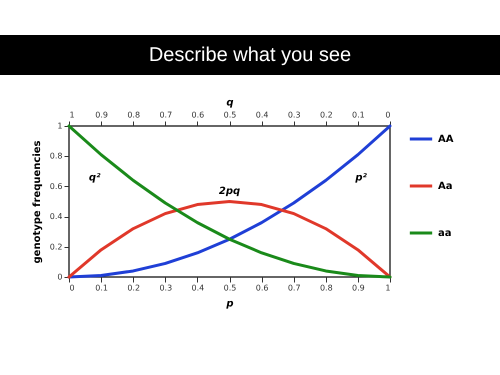 Image resolution: width=500 pixels, height=375 pixels. Describe the element at coordinates (446, 139) in the screenshot. I see `legend-label: AA` at that location.